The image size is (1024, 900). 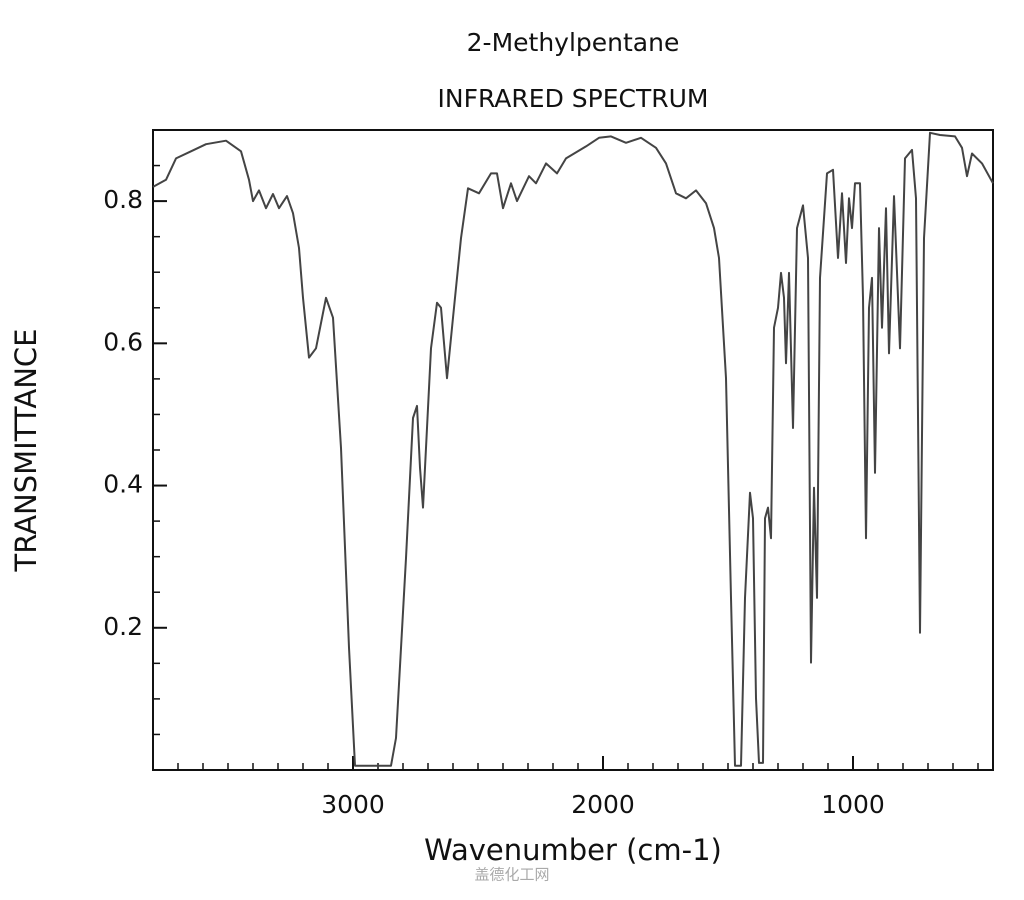 I want to click on x-tick-label: 1000, so click(x=853, y=804).